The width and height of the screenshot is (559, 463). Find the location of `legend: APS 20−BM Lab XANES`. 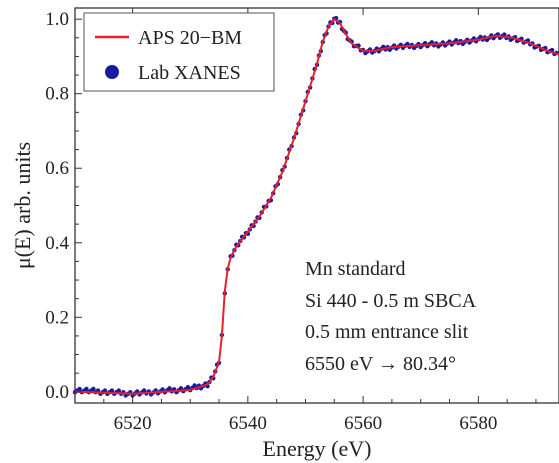

legend: APS 20−BM Lab XANES is located at coordinates (179, 52).